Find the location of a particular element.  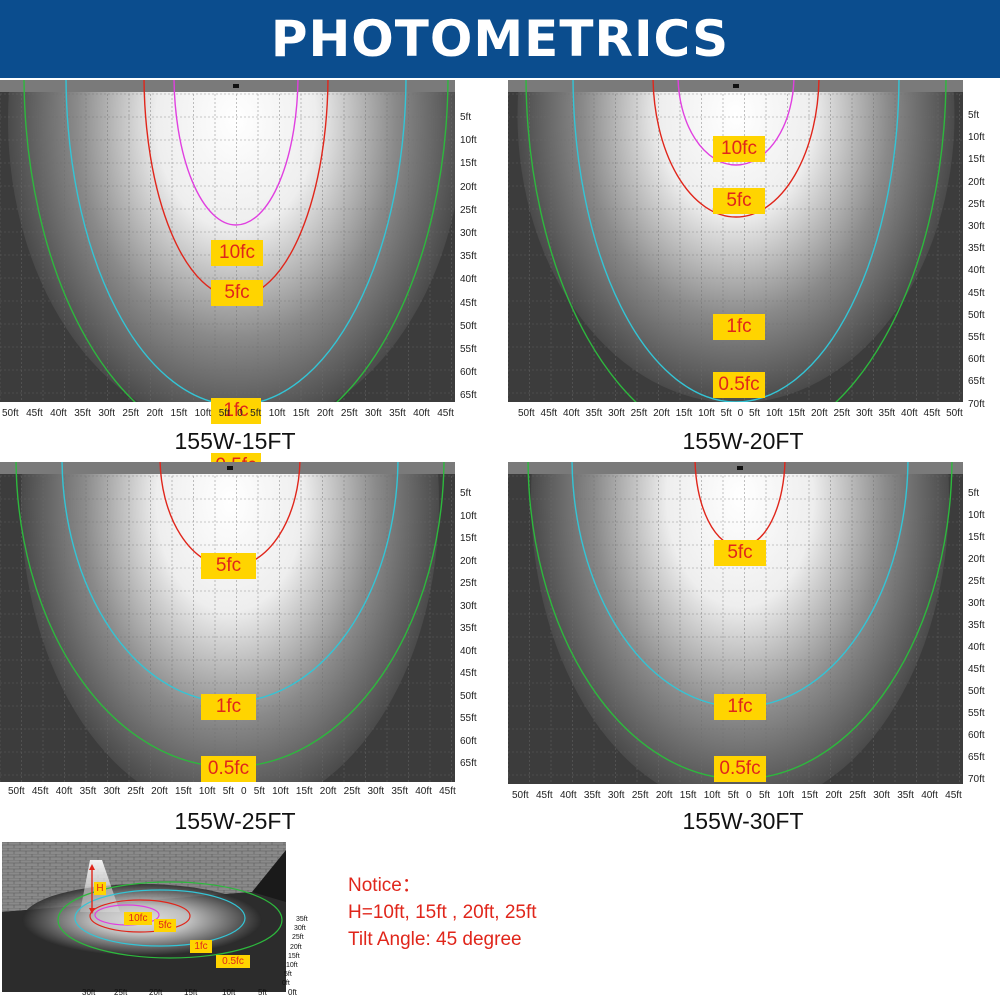

contour-10fc is located at coordinates (236, 153).